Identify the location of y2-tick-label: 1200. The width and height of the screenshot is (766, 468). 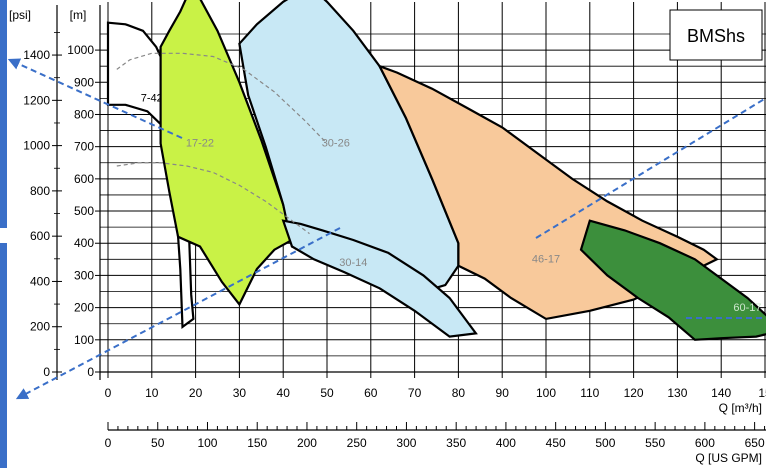
(36, 100).